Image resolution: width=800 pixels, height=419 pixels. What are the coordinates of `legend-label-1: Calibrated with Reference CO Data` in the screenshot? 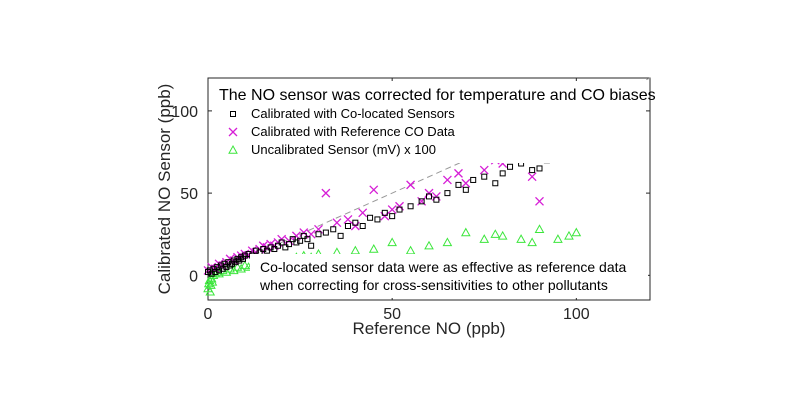 It's located at (353, 131).